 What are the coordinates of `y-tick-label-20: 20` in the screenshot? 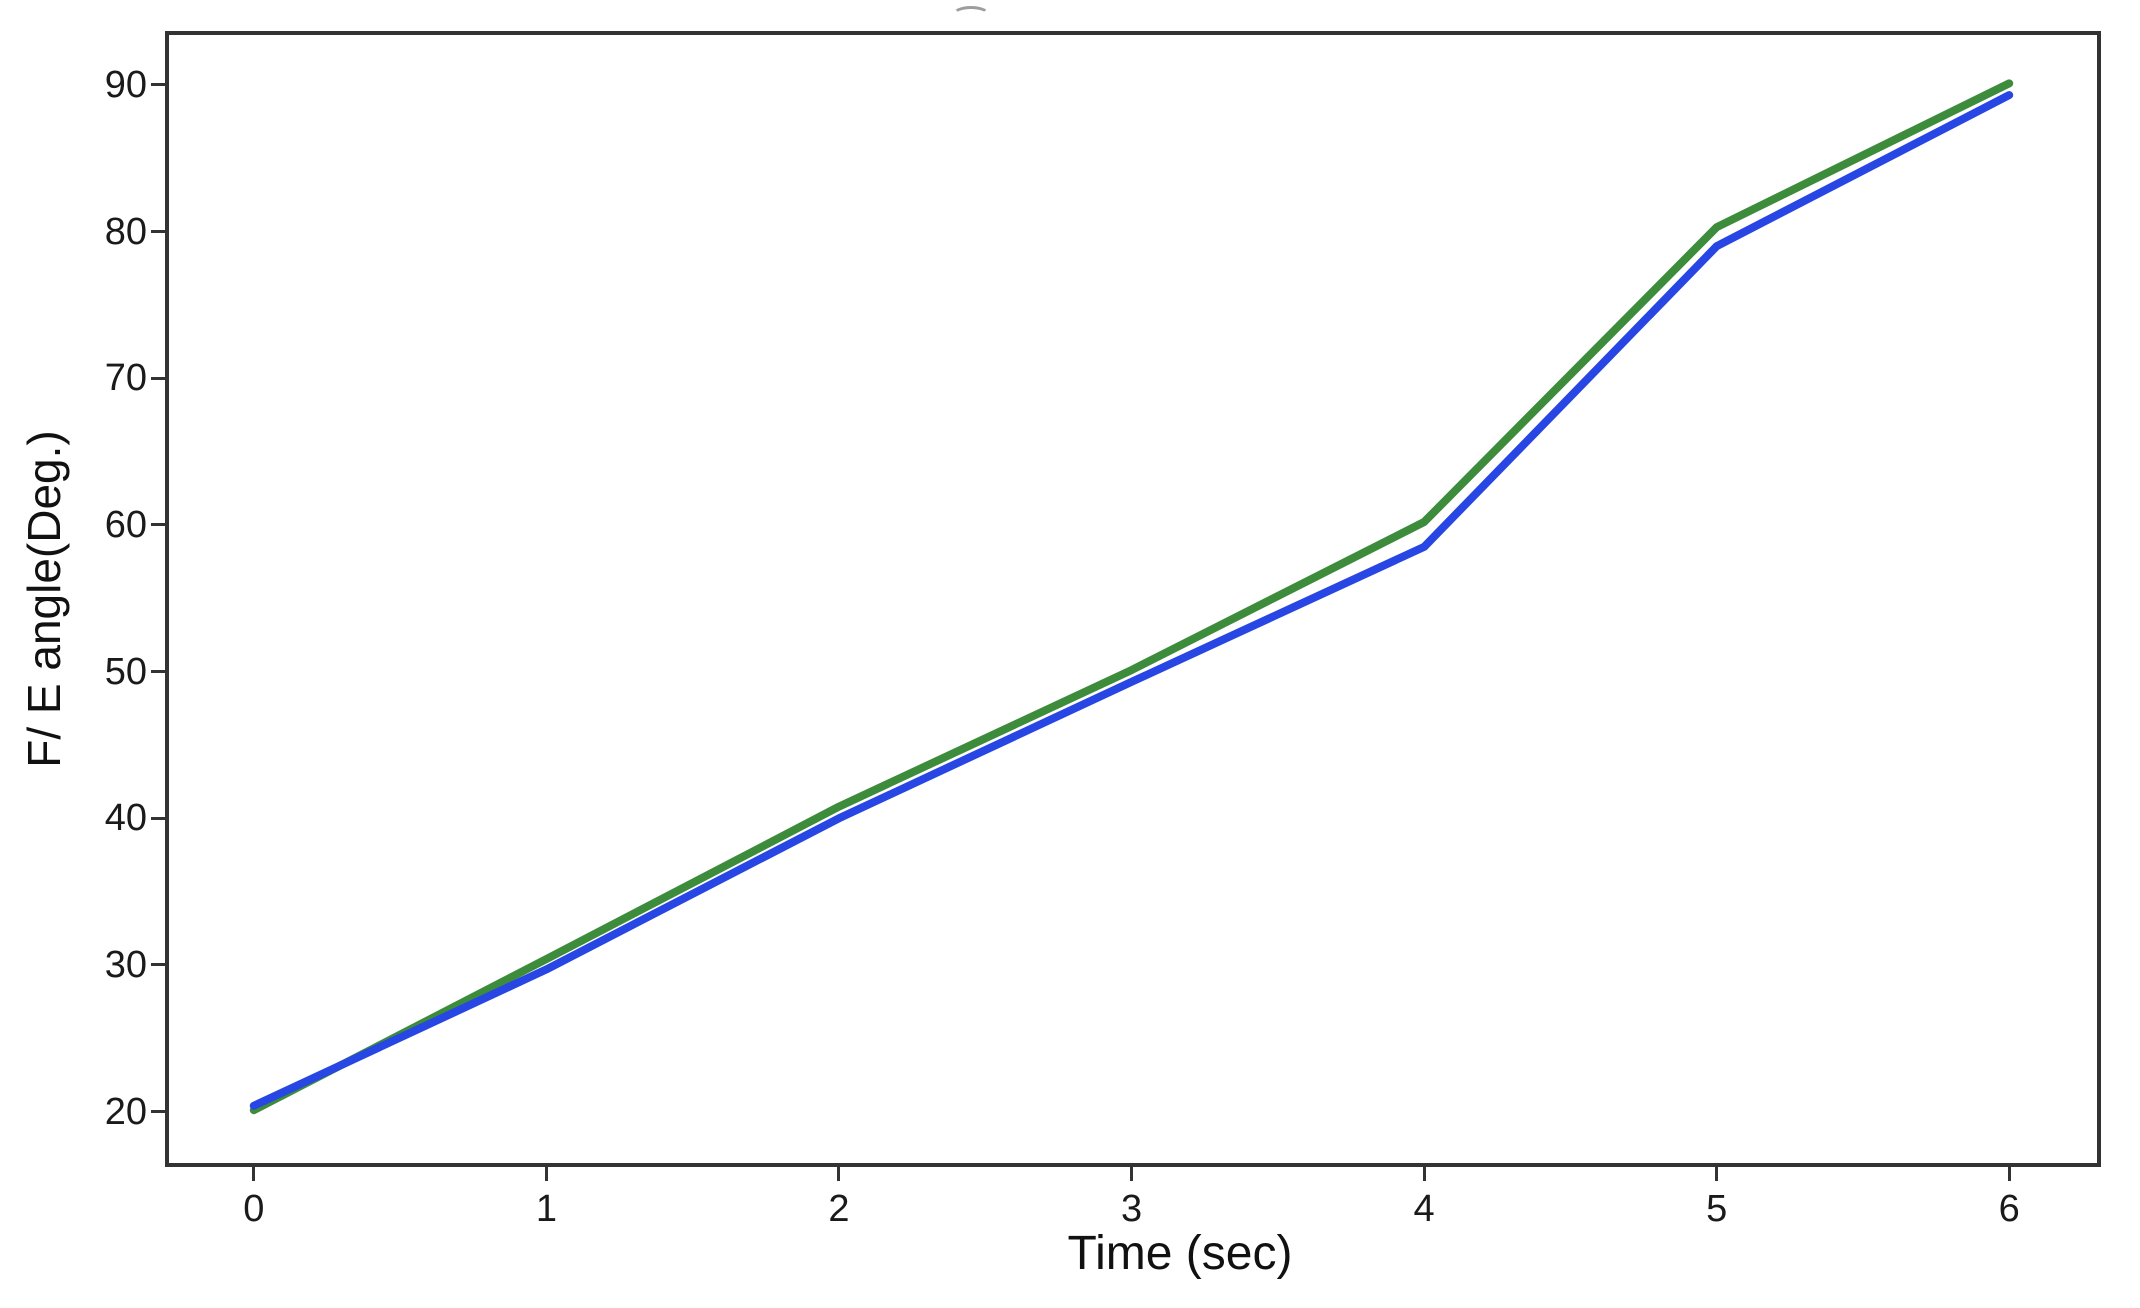 It's located at (125, 1111).